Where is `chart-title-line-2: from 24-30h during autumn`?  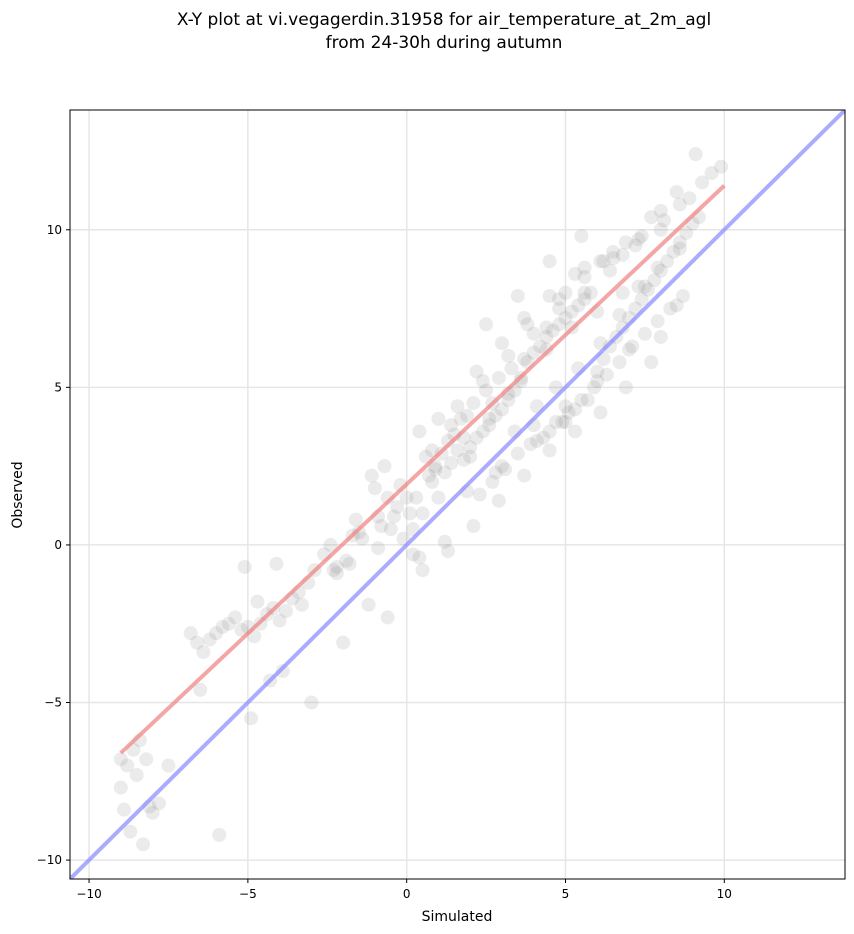
chart-title-line-2: from 24-30h during autumn is located at coordinates (444, 43).